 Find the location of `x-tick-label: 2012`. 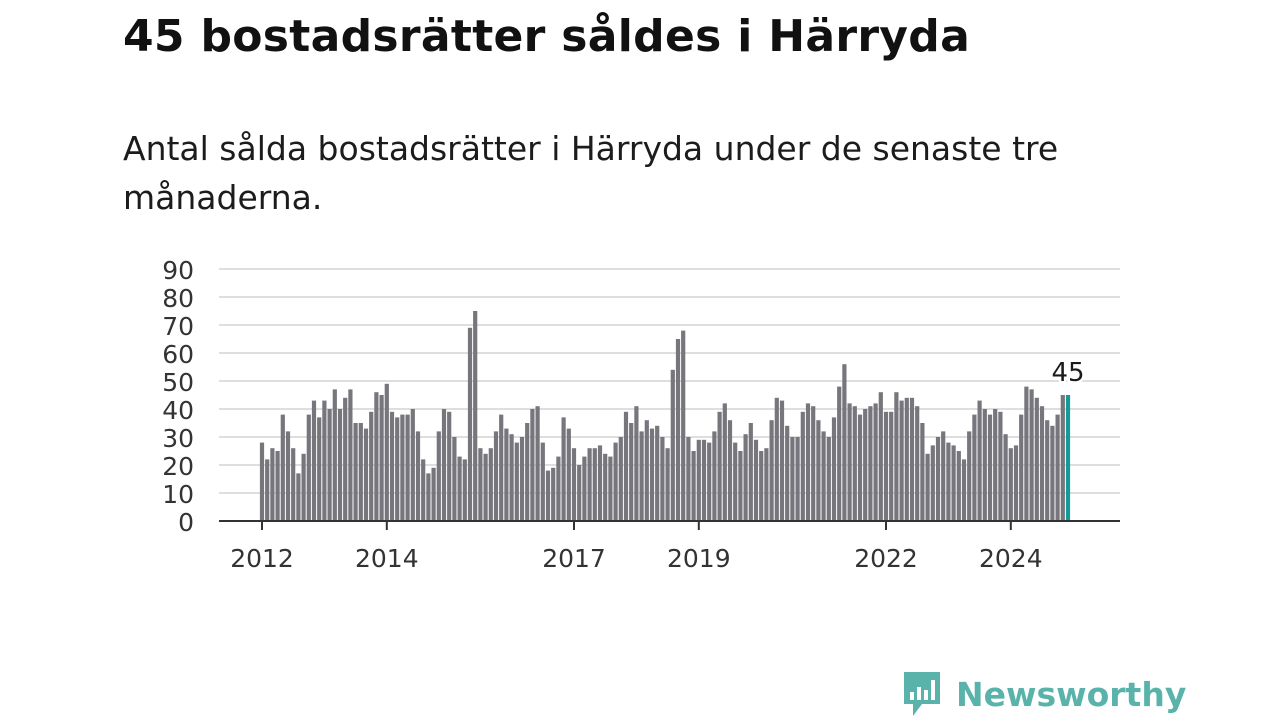

x-tick-label: 2012 is located at coordinates (262, 558).